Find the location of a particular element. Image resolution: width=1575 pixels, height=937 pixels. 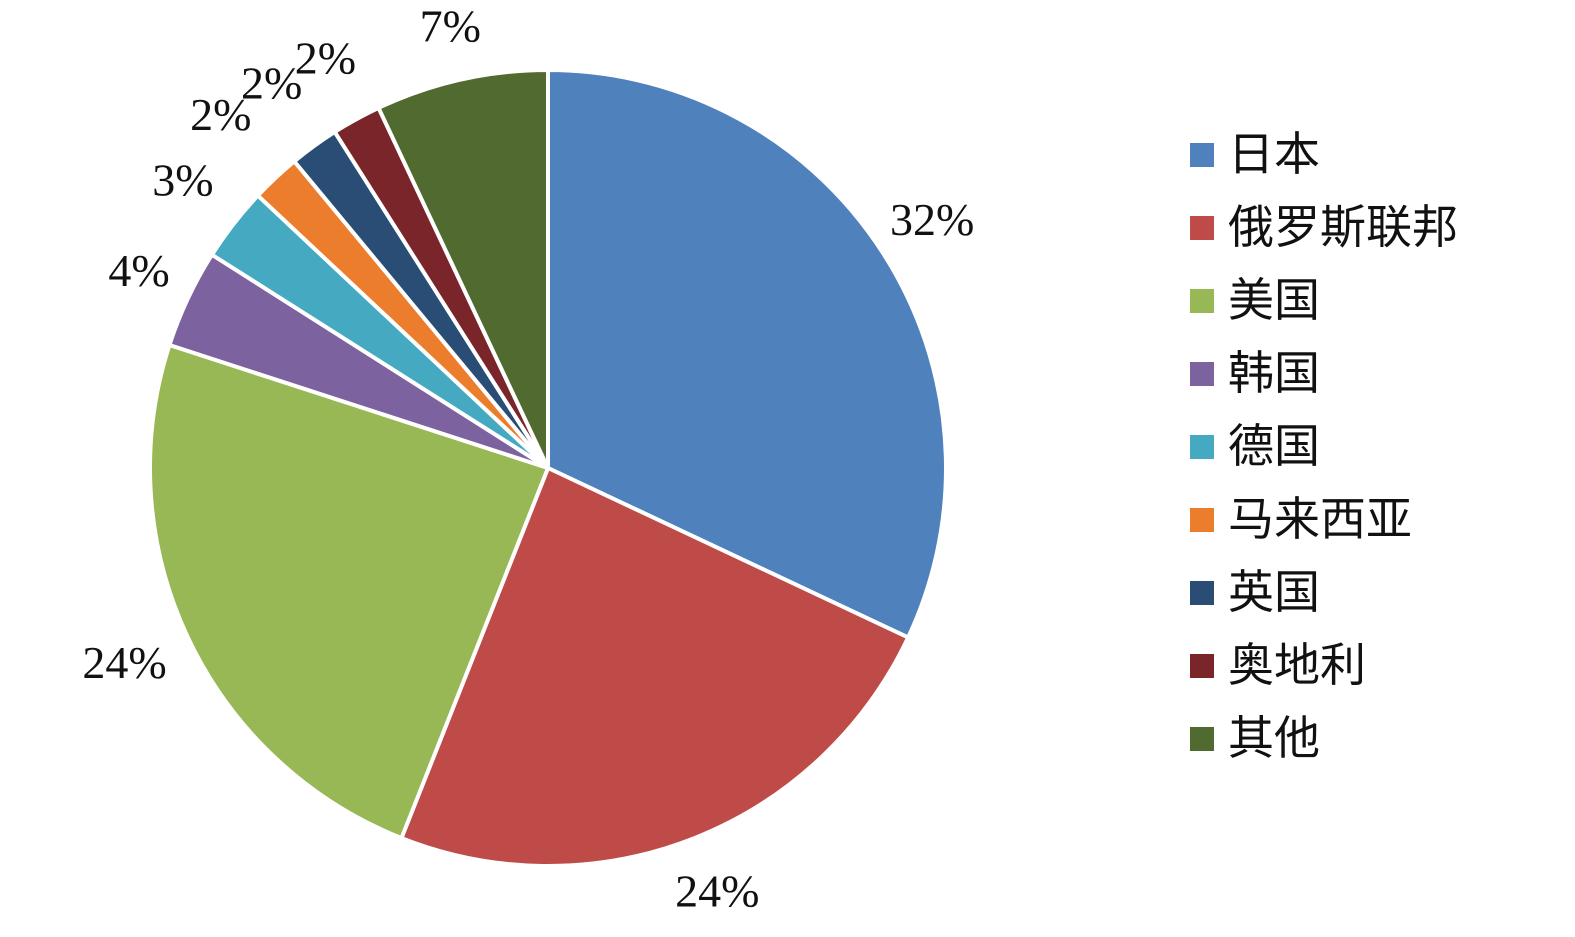

legend-label: 奥地利 is located at coordinates (1297, 665).